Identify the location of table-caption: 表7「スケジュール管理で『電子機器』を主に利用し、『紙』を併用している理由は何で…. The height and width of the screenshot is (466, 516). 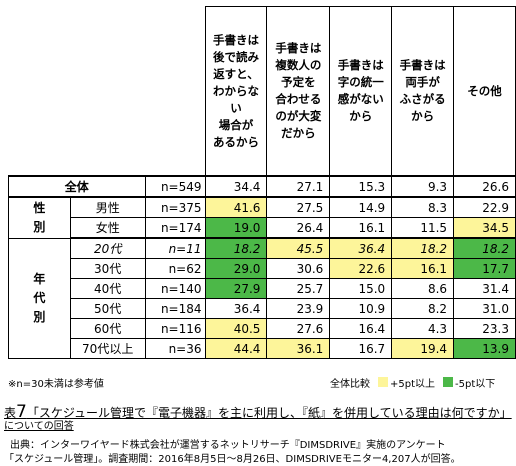
(258, 412).